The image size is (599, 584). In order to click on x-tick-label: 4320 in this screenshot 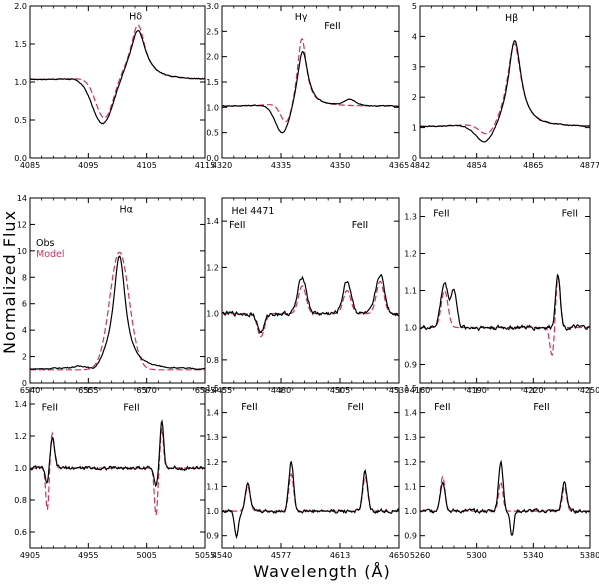, I will do `click(222, 165)`.